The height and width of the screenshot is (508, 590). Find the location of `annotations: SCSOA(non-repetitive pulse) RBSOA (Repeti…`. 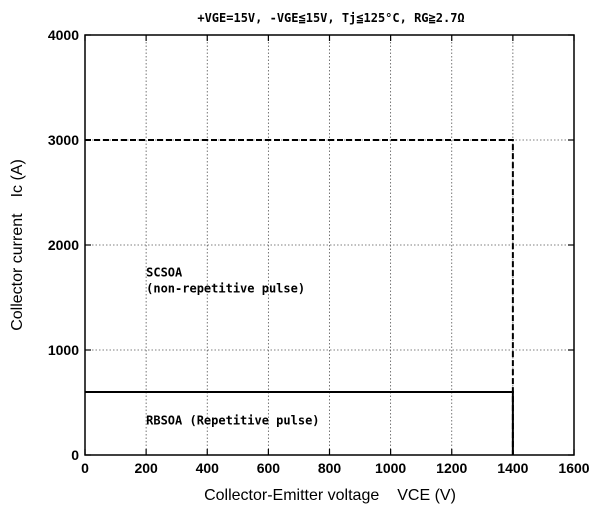

annotations: SCSOA(non-repetitive pulse) RBSOA (Repeti… is located at coordinates (232, 347).